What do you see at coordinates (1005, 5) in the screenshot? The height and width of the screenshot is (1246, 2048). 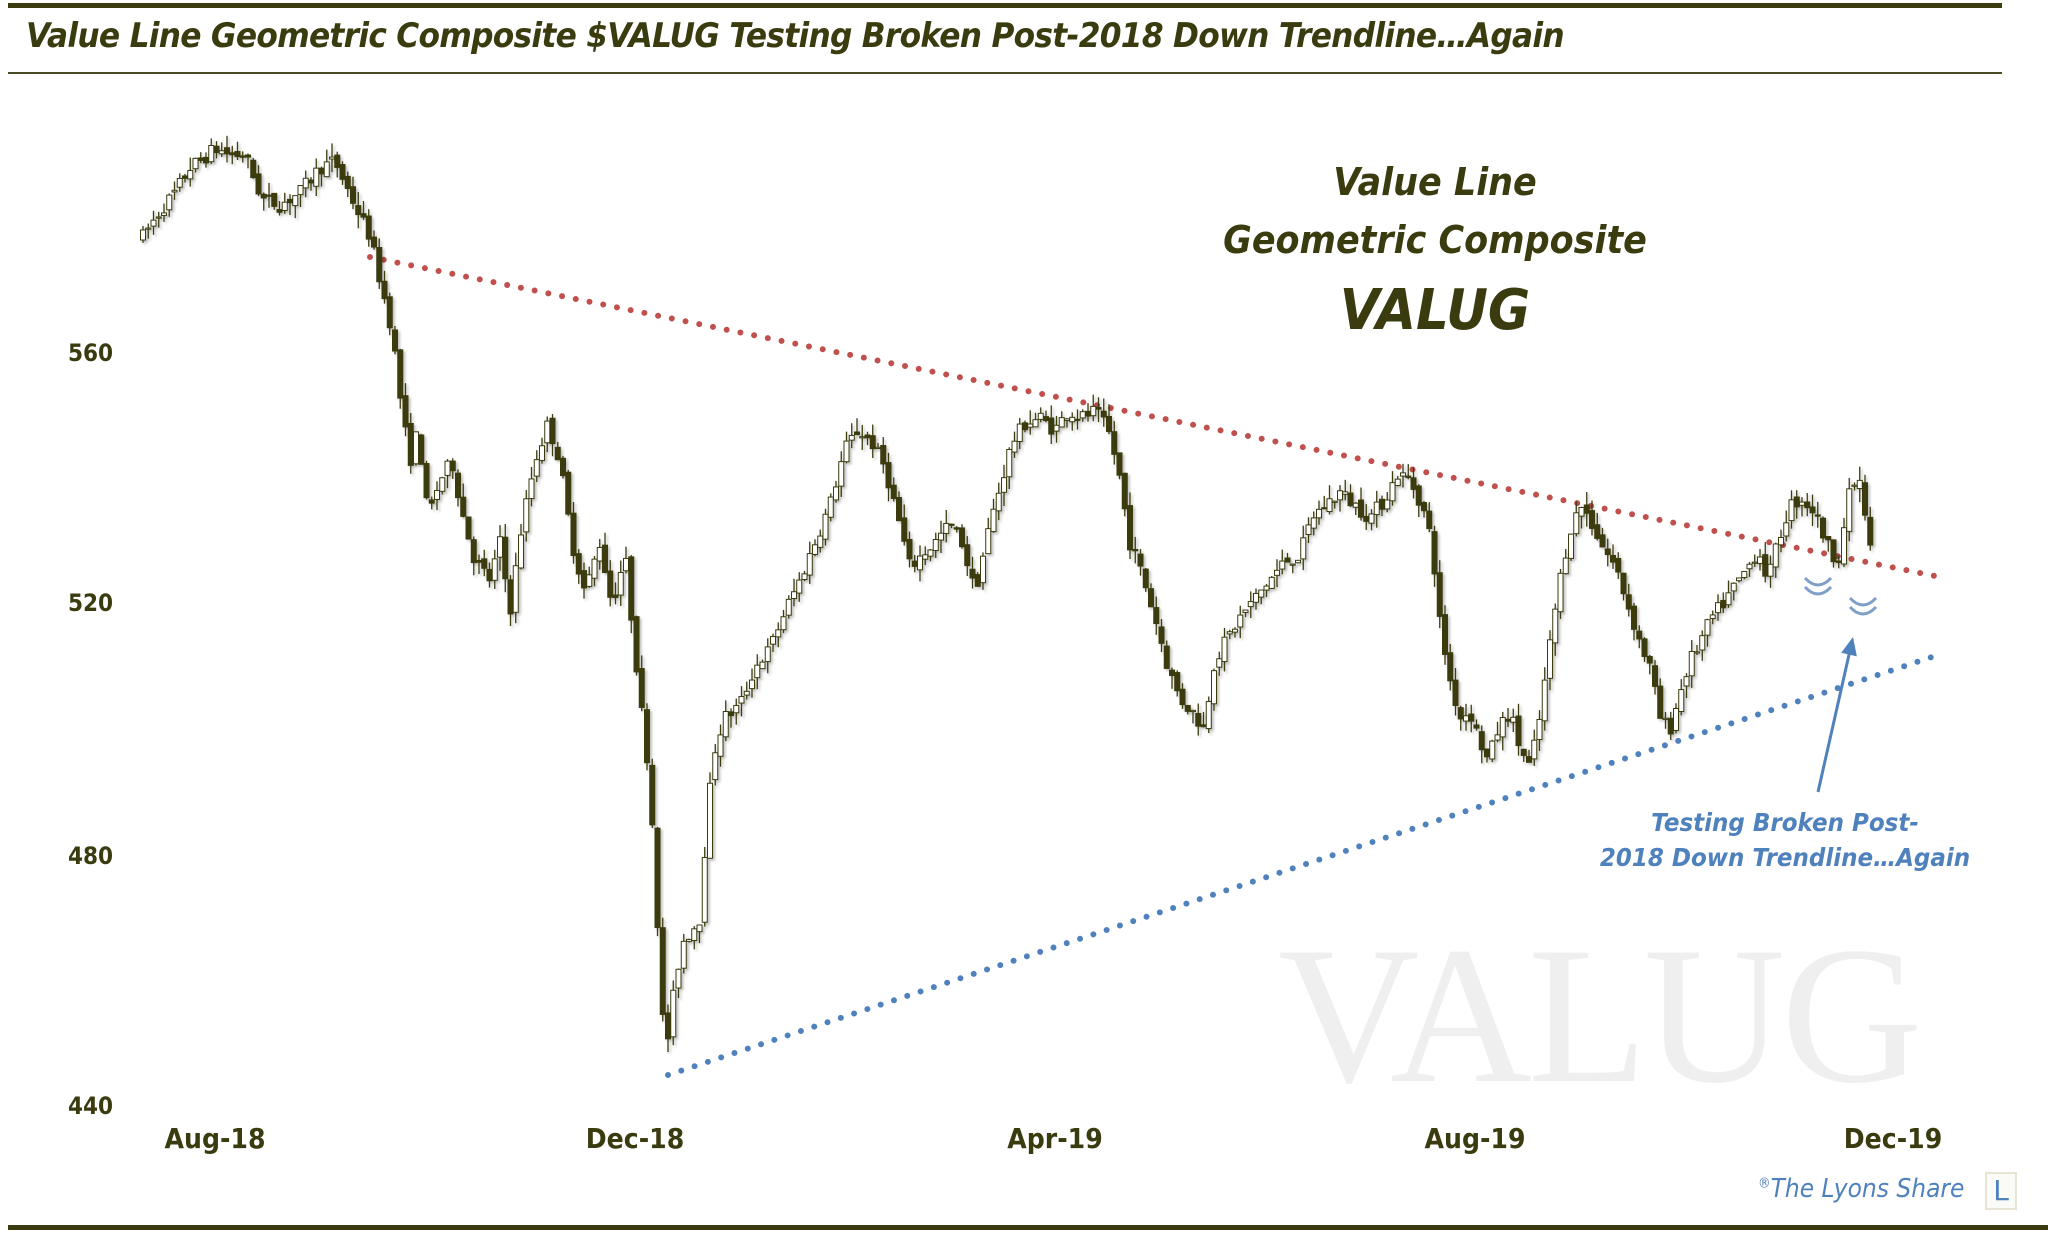 I see `top-rule` at bounding box center [1005, 5].